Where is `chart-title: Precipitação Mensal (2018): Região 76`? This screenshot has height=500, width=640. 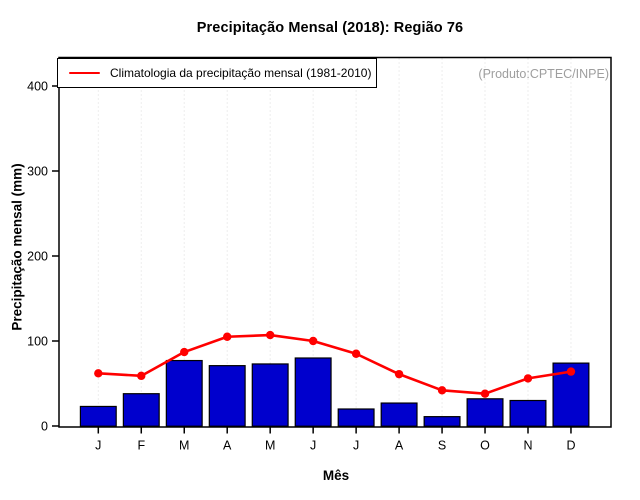 chart-title: Precipitação Mensal (2018): Região 76 is located at coordinates (330, 28).